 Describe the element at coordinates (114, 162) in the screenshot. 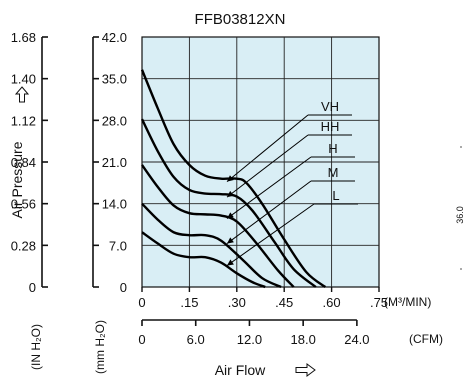

I see `y-tick-label: 21.0` at that location.